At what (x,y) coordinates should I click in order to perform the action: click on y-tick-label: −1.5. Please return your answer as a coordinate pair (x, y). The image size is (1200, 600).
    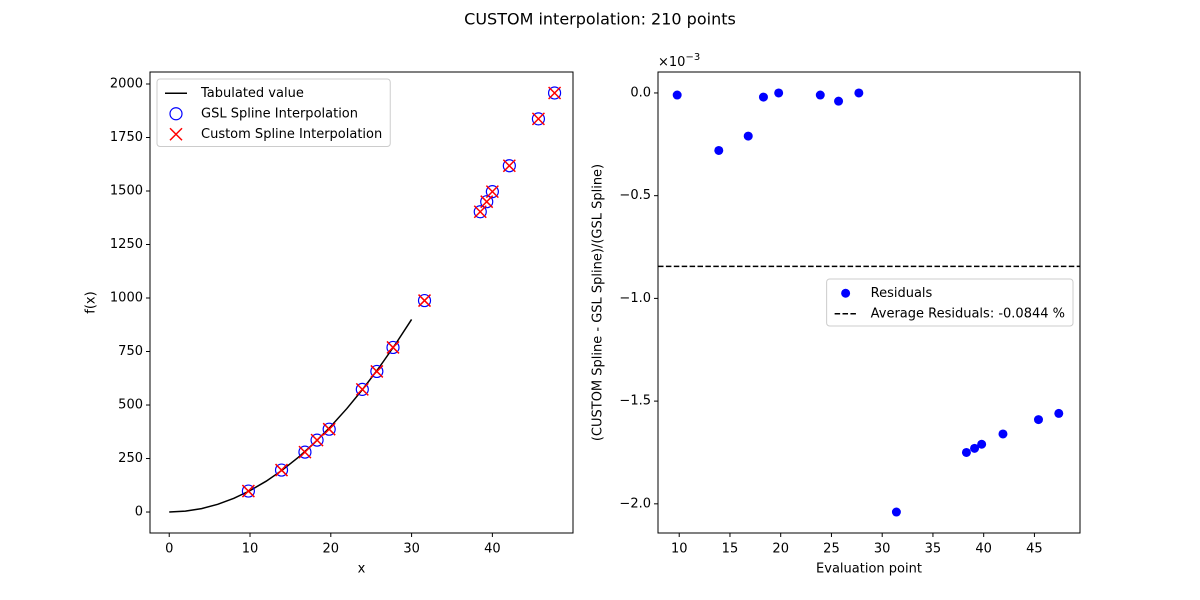
    Looking at the image, I should click on (635, 401).